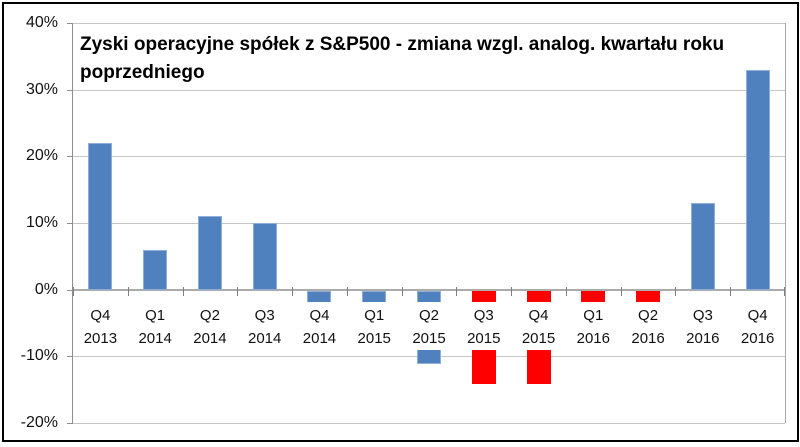  I want to click on x-axis-label: Q4 2015, so click(538, 325).